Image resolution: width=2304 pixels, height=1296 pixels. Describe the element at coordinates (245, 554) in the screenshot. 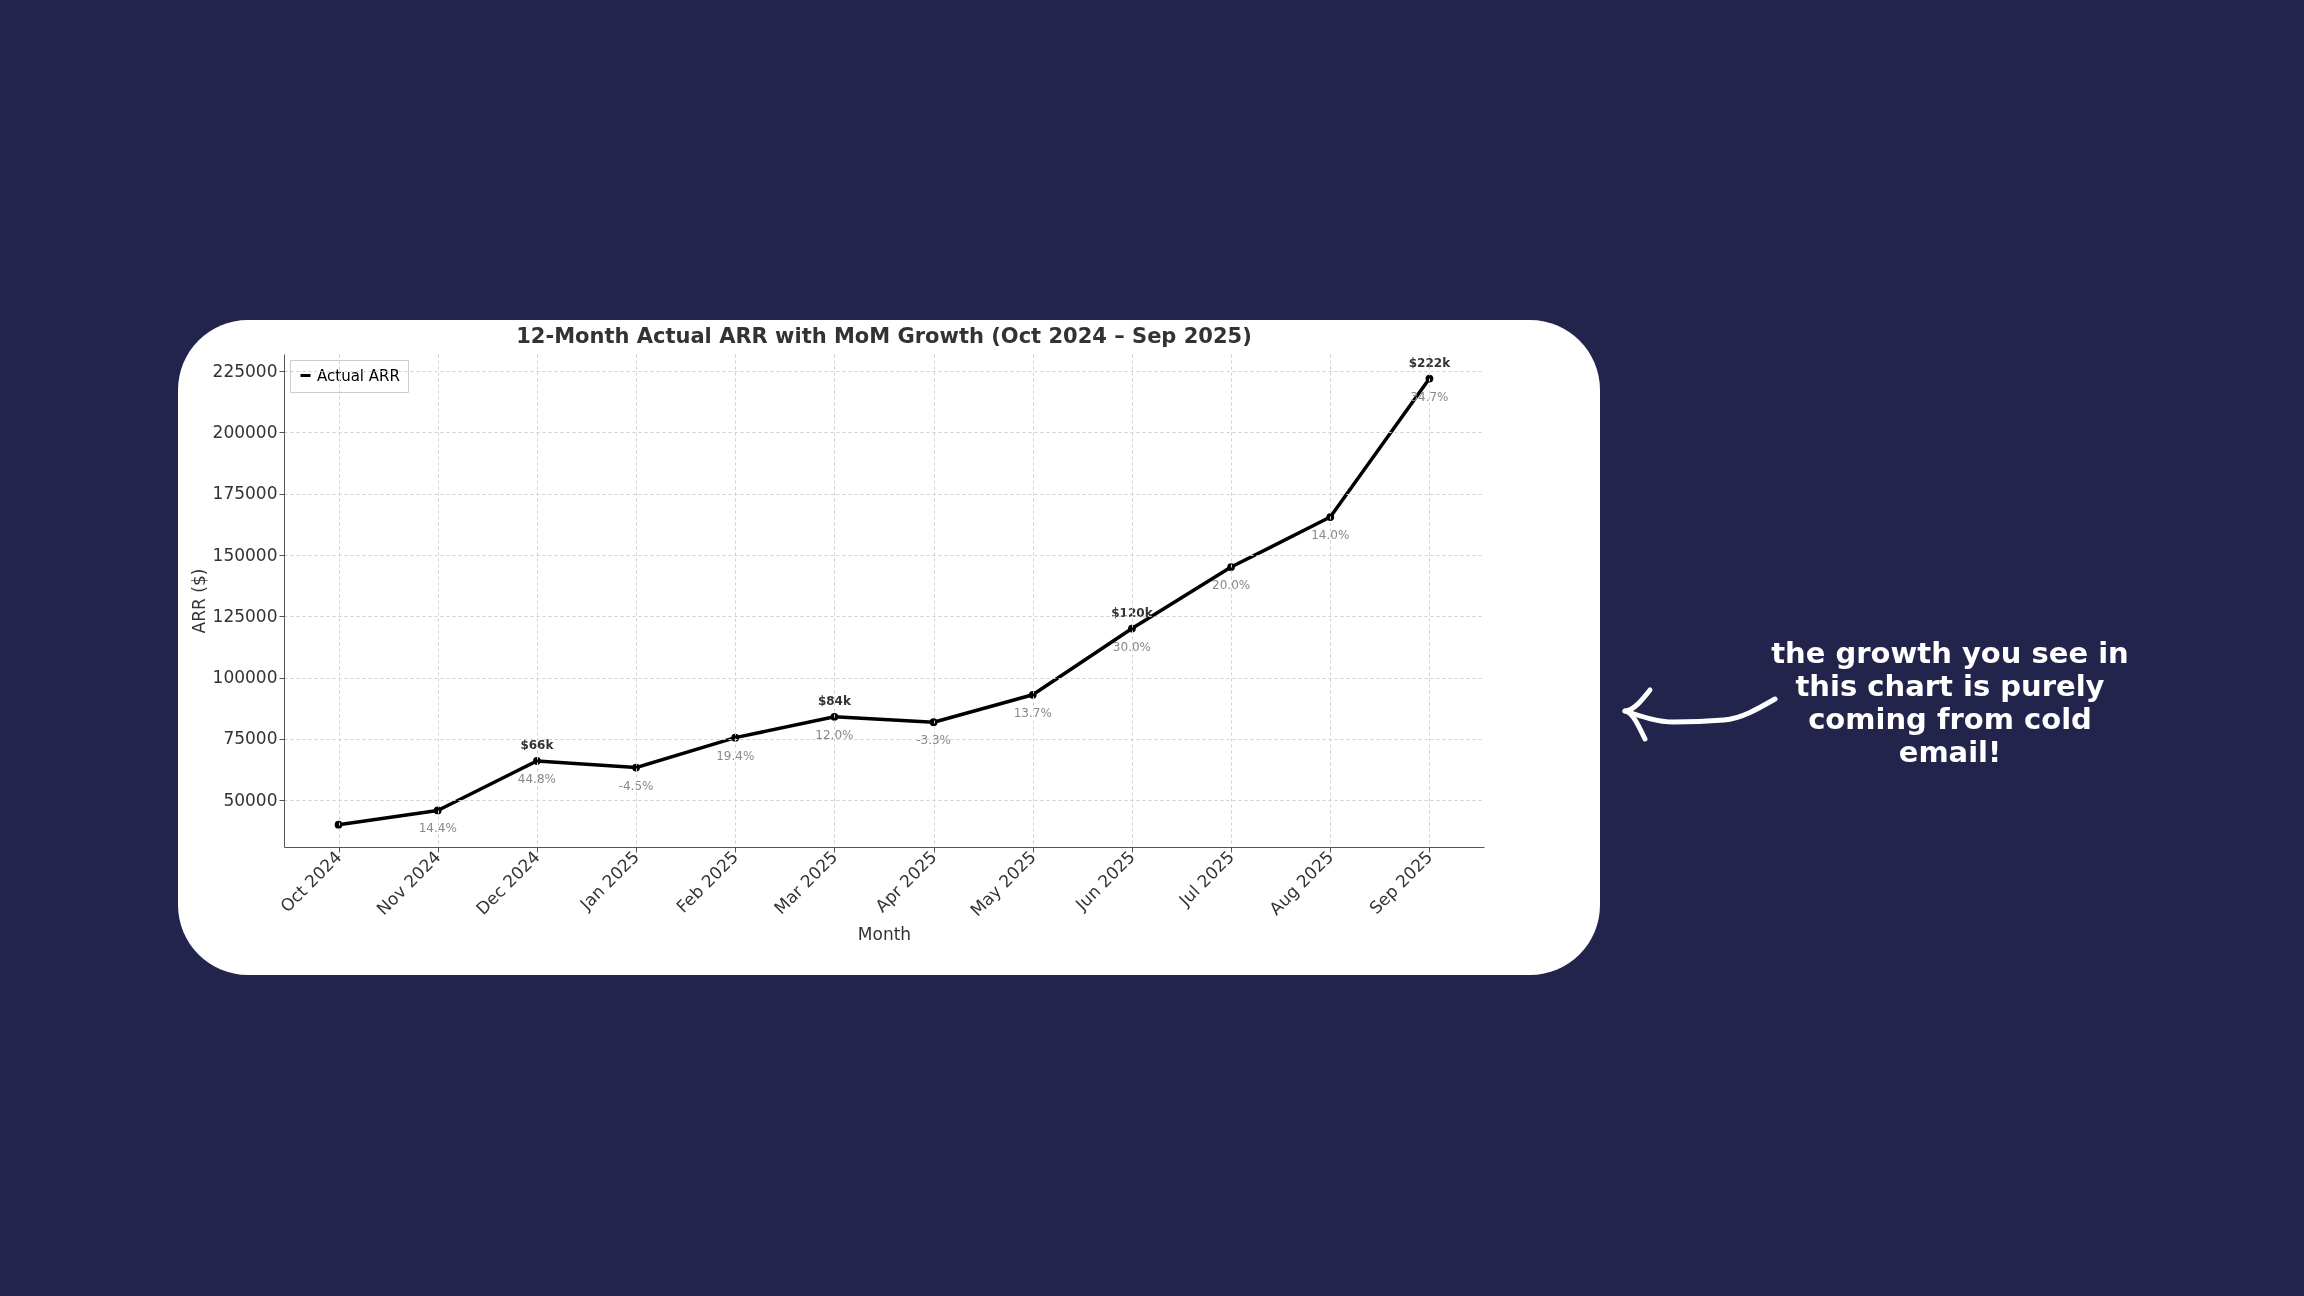

I see `y-tick-label: 150000` at that location.